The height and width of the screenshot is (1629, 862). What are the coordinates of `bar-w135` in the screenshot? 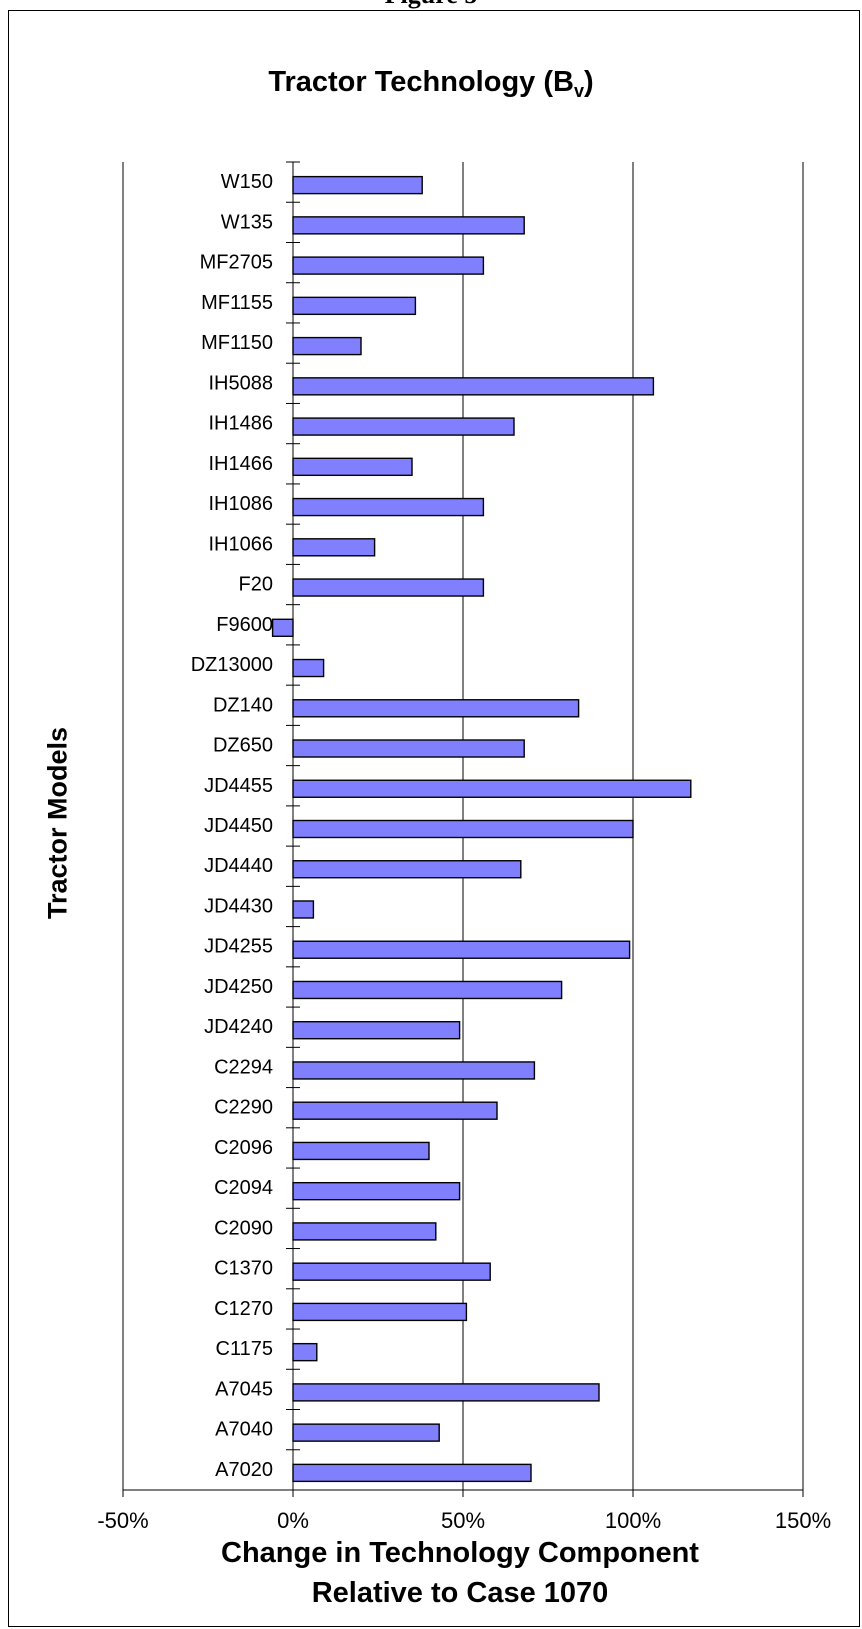 It's located at (408, 225).